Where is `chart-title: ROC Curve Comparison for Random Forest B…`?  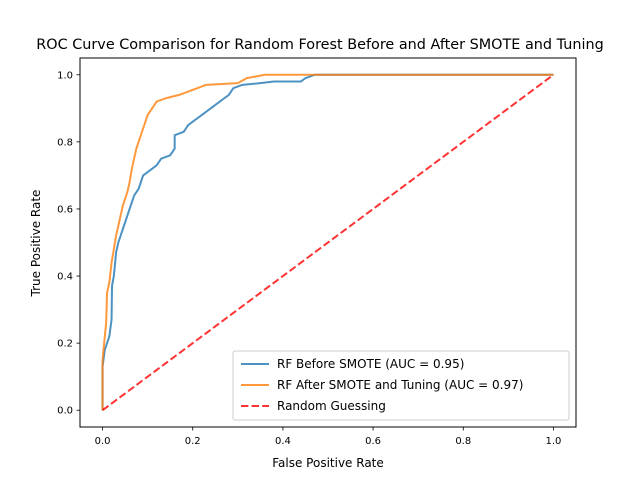
chart-title: ROC Curve Comparison for Random Forest B… is located at coordinates (319, 45).